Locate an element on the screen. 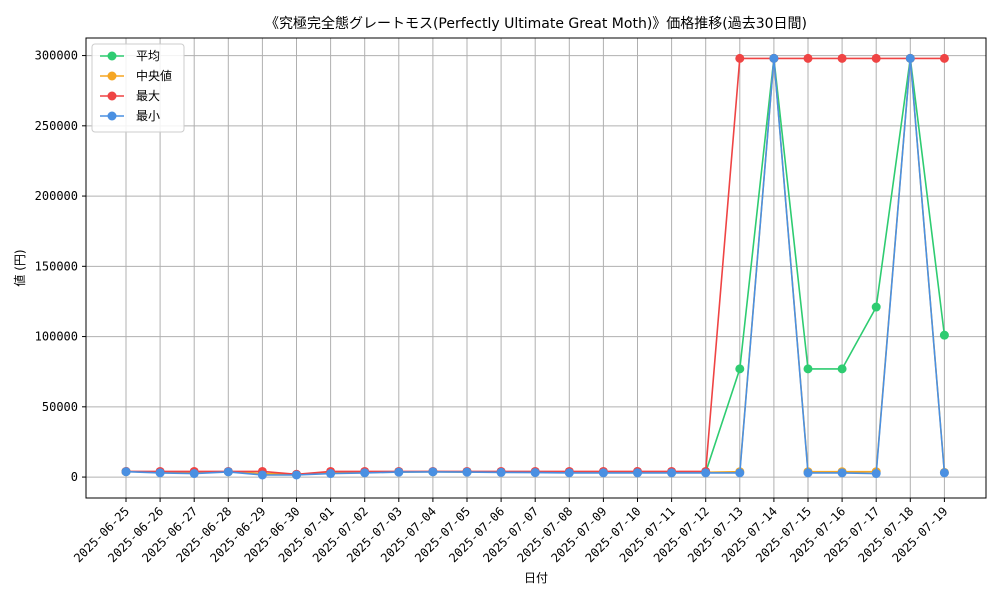 The width and height of the screenshot is (1000, 600). y-tick-label: 200000 is located at coordinates (56, 196).